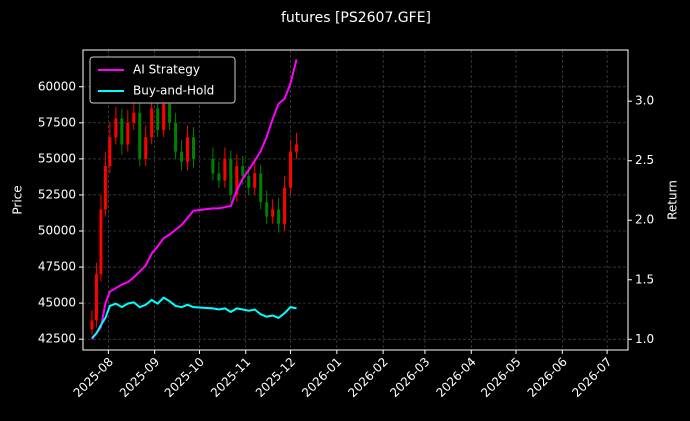  Describe the element at coordinates (356, 18) in the screenshot. I see `chart-title: futures [PS2607.GFE]` at that location.